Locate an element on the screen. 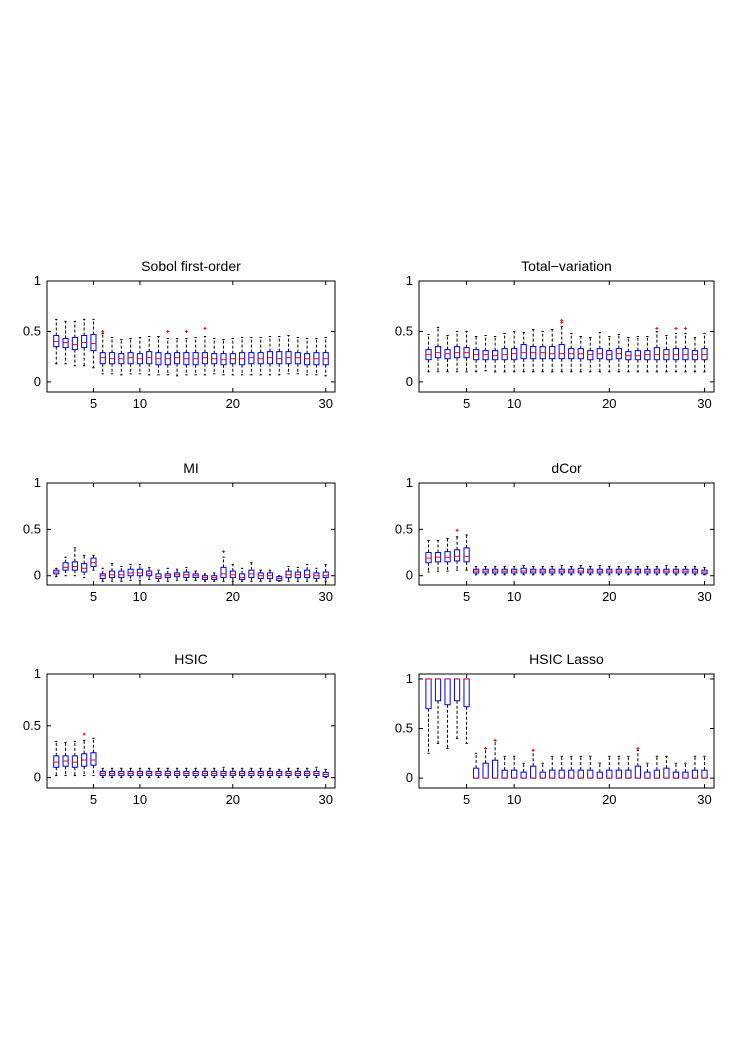  x-tick-label: 20 is located at coordinates (233, 403).